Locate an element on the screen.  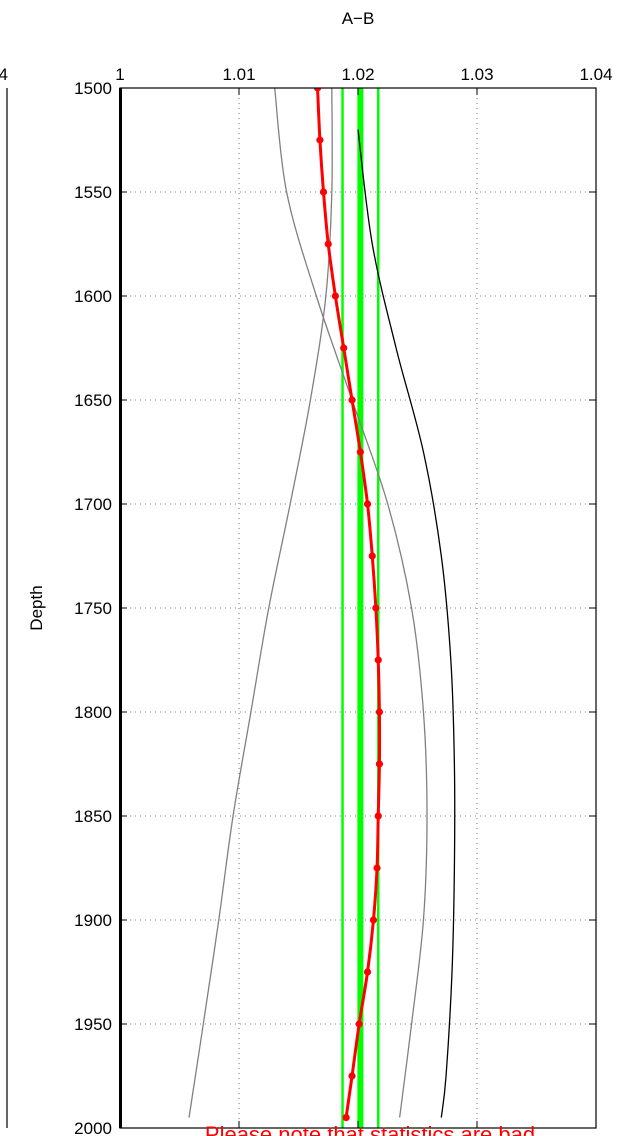
x-tick-labels: 1 1.01 1.02 1.03 1.04 is located at coordinates (363, 74).